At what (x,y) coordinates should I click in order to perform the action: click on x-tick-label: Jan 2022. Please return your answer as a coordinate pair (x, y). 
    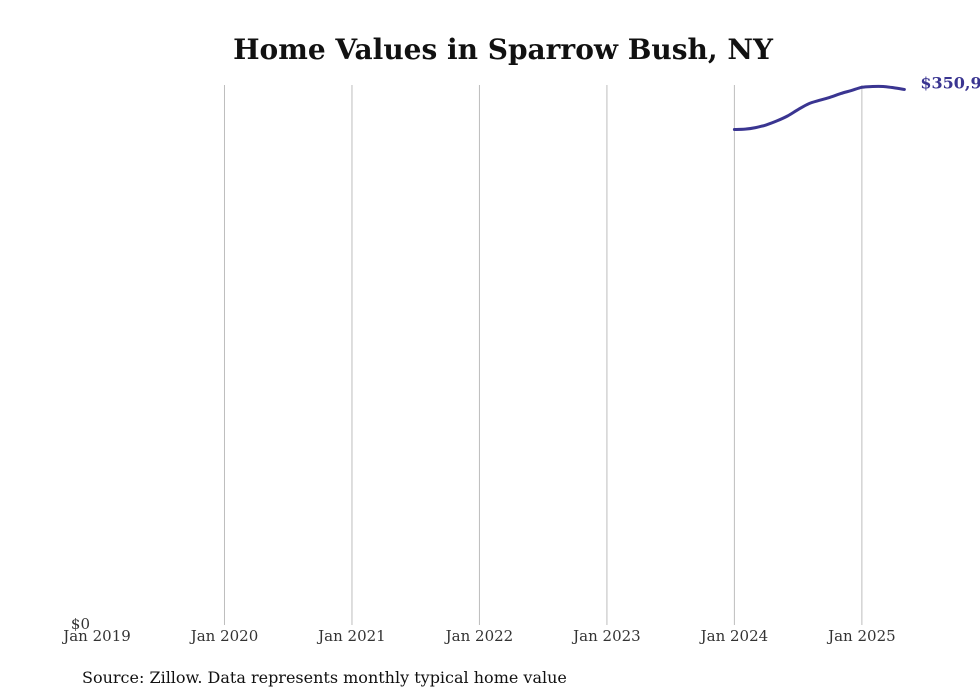
    Looking at the image, I should click on (479, 636).